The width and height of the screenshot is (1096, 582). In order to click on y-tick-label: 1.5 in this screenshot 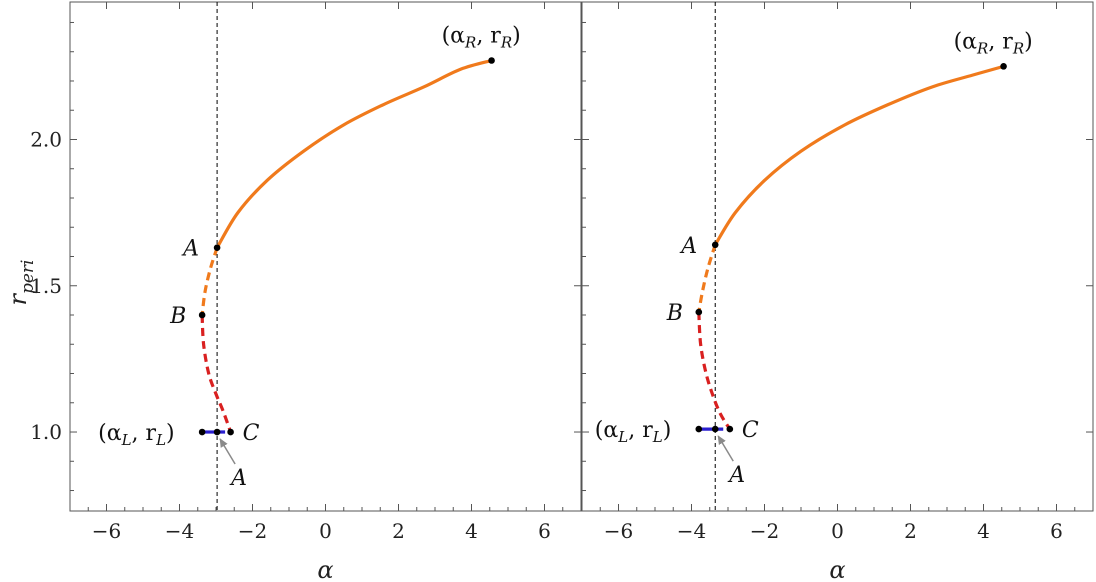, I will do `click(46, 286)`.